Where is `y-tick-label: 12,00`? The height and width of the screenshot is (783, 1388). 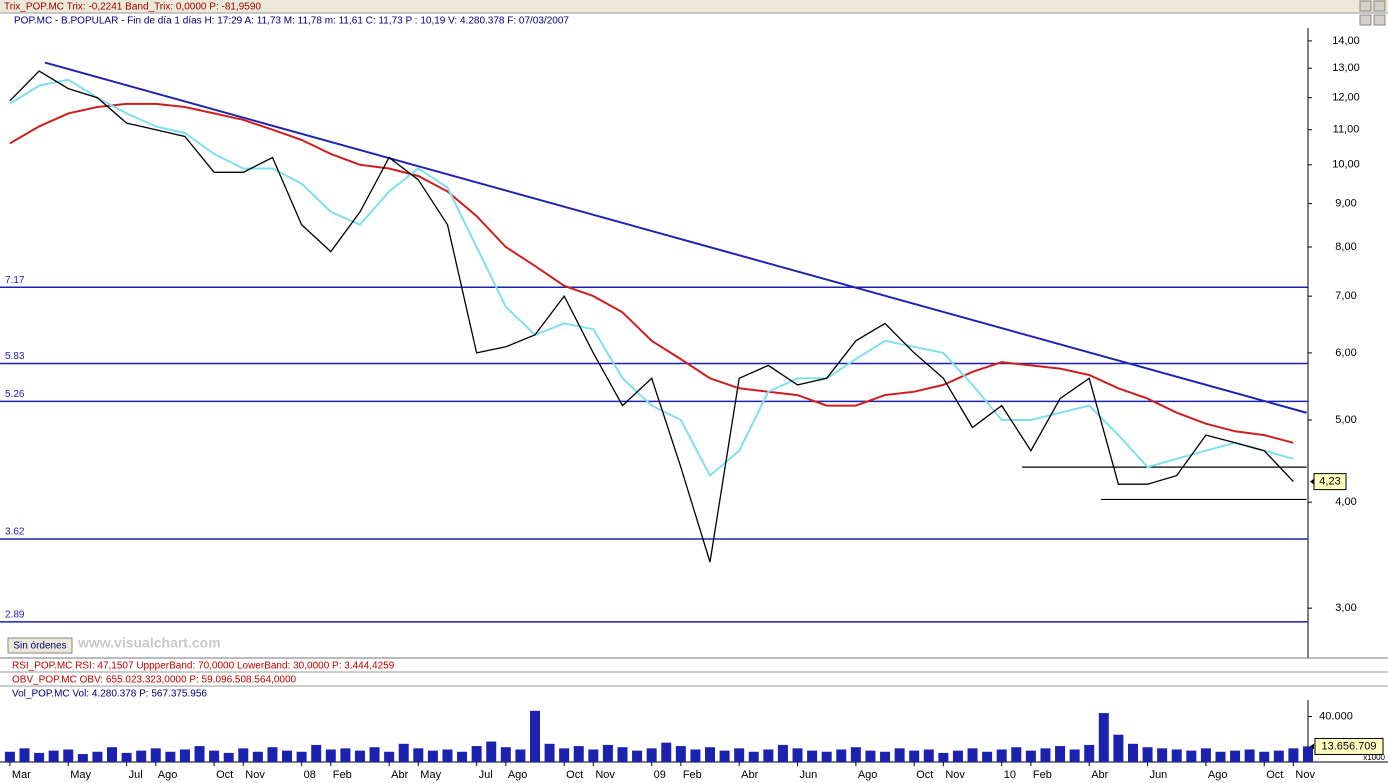 y-tick-label: 12,00 is located at coordinates (1346, 98).